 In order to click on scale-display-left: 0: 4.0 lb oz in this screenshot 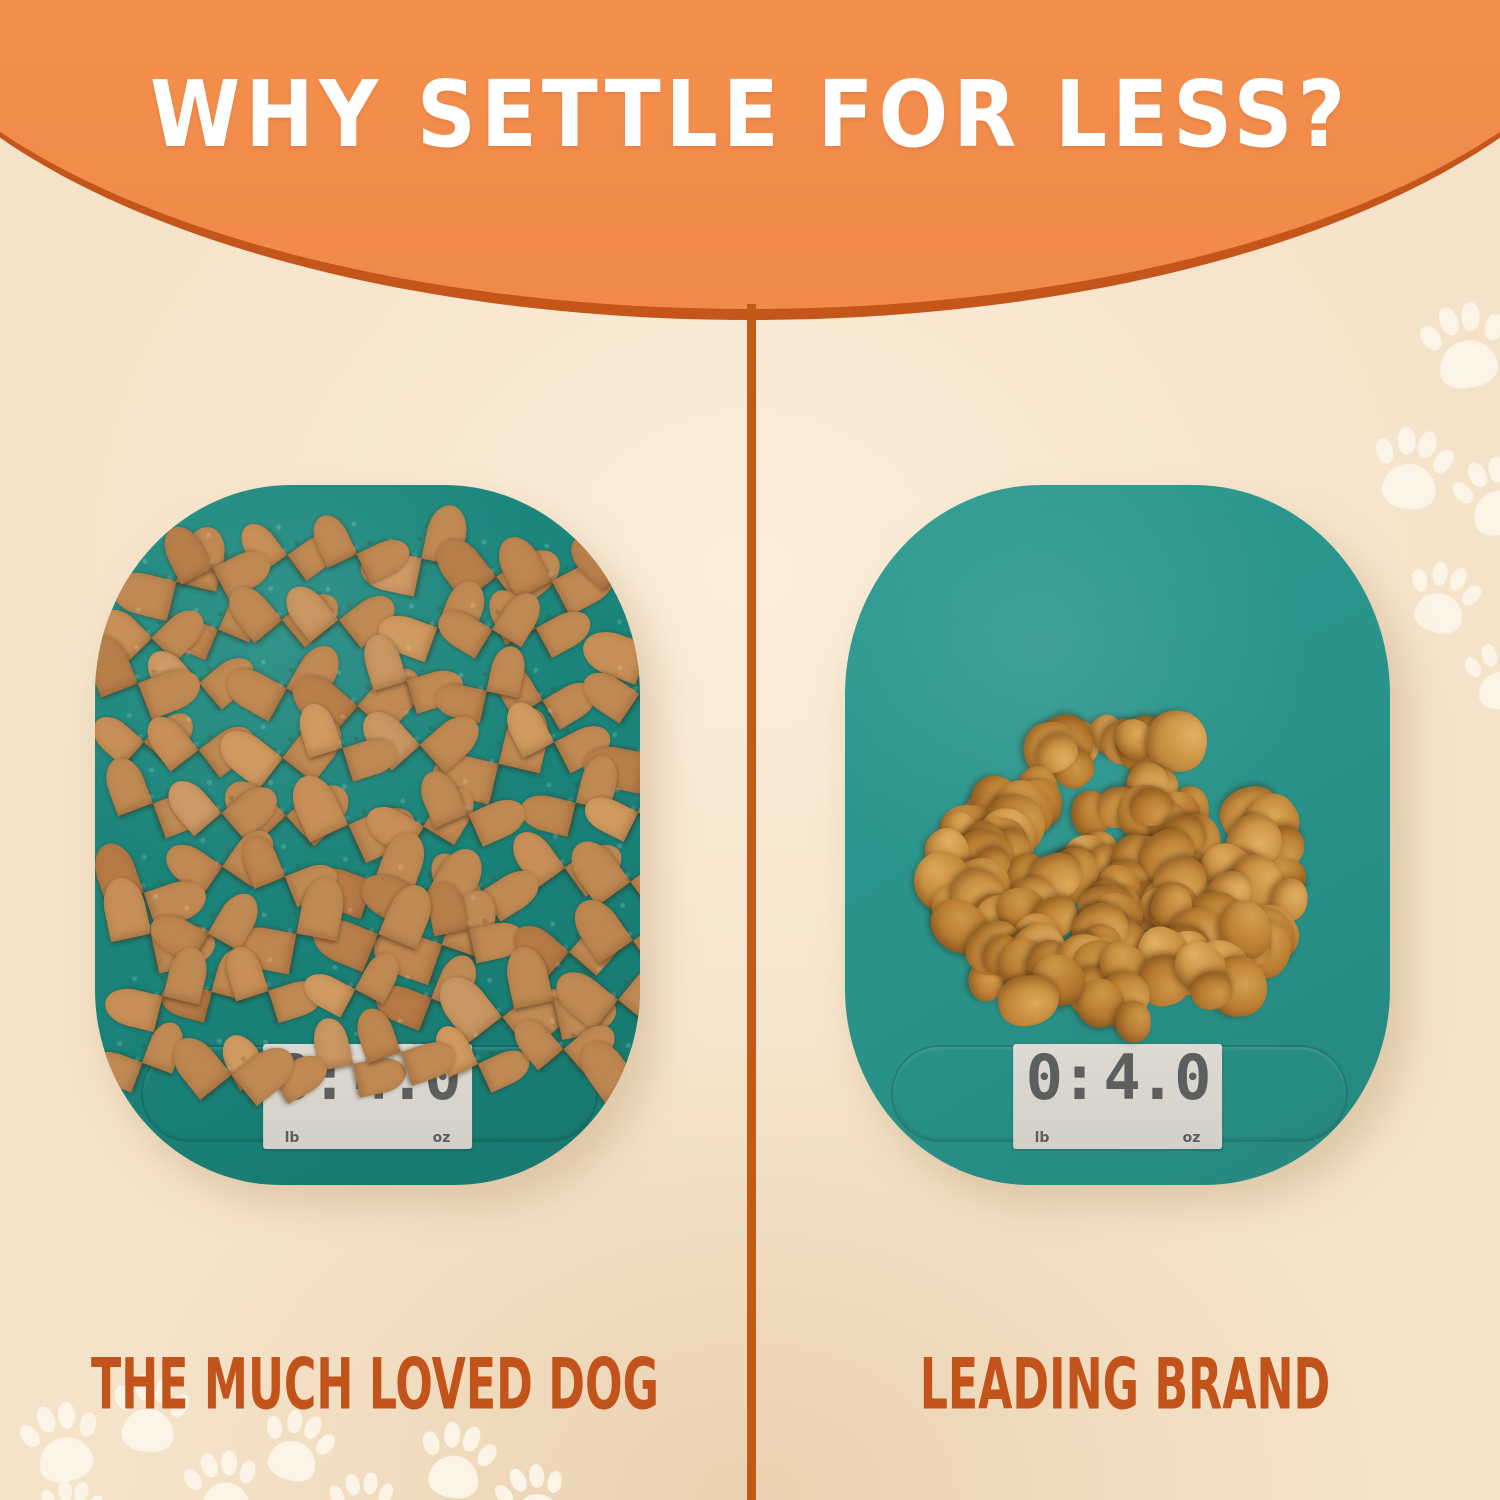, I will do `click(367, 1097)`.